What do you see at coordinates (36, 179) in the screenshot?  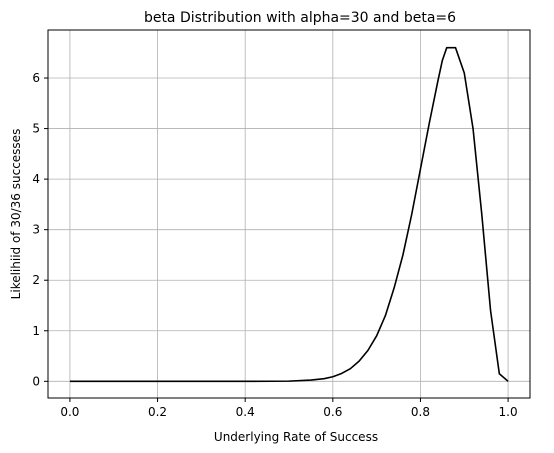 I see `y-tick-label: 4` at bounding box center [36, 179].